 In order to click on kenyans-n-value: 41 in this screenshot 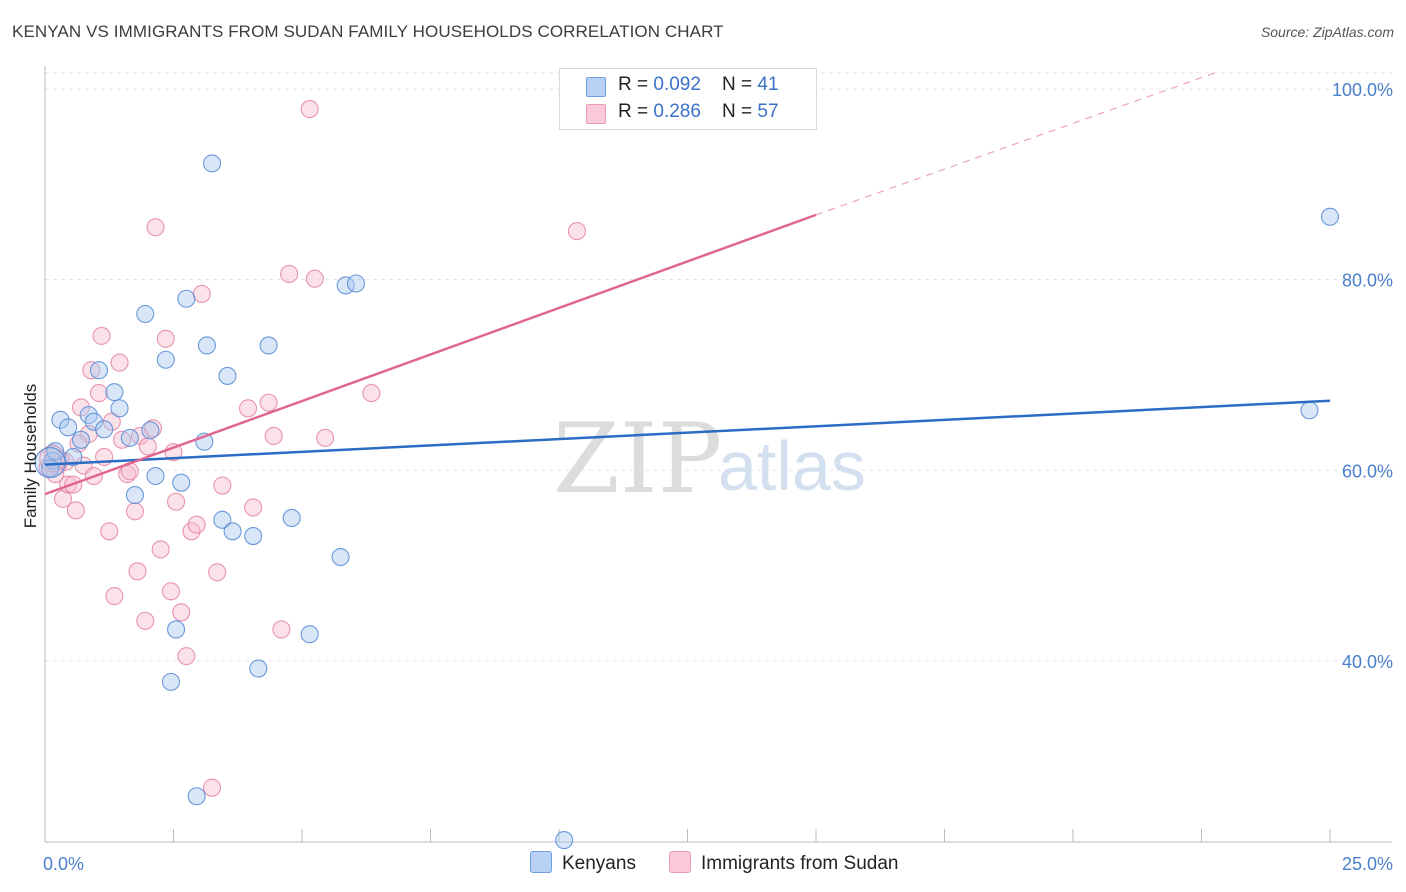, I will do `click(768, 84)`.